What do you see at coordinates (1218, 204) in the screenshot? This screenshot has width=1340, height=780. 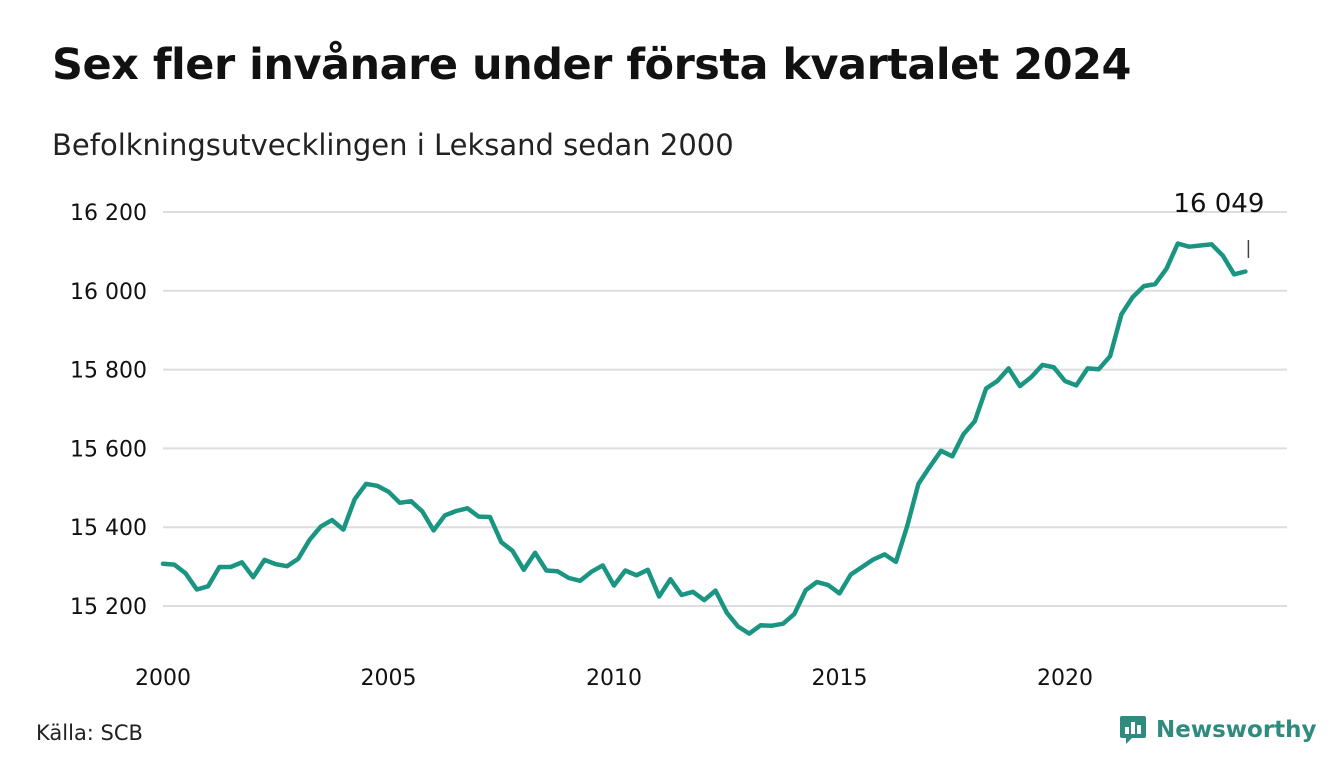 I see `annotation-label: 16 049` at bounding box center [1218, 204].